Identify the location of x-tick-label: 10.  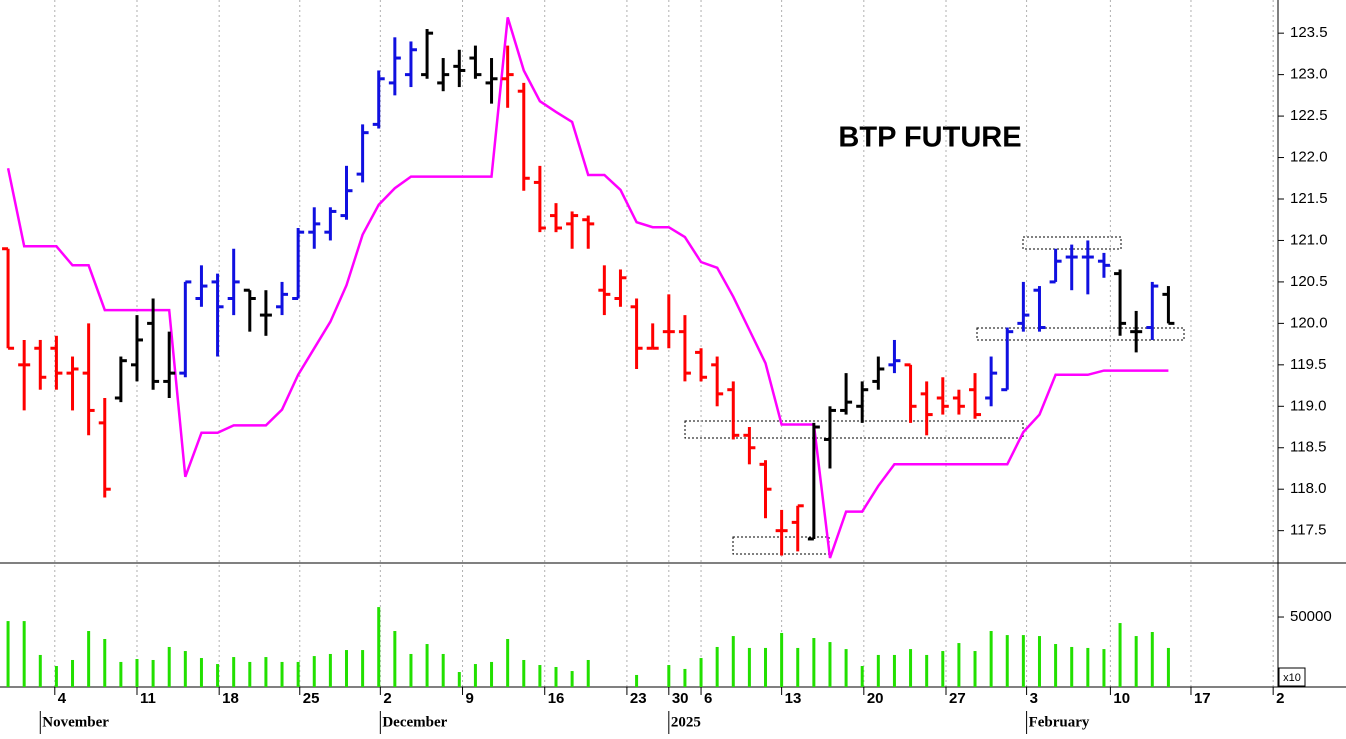
(1121, 698).